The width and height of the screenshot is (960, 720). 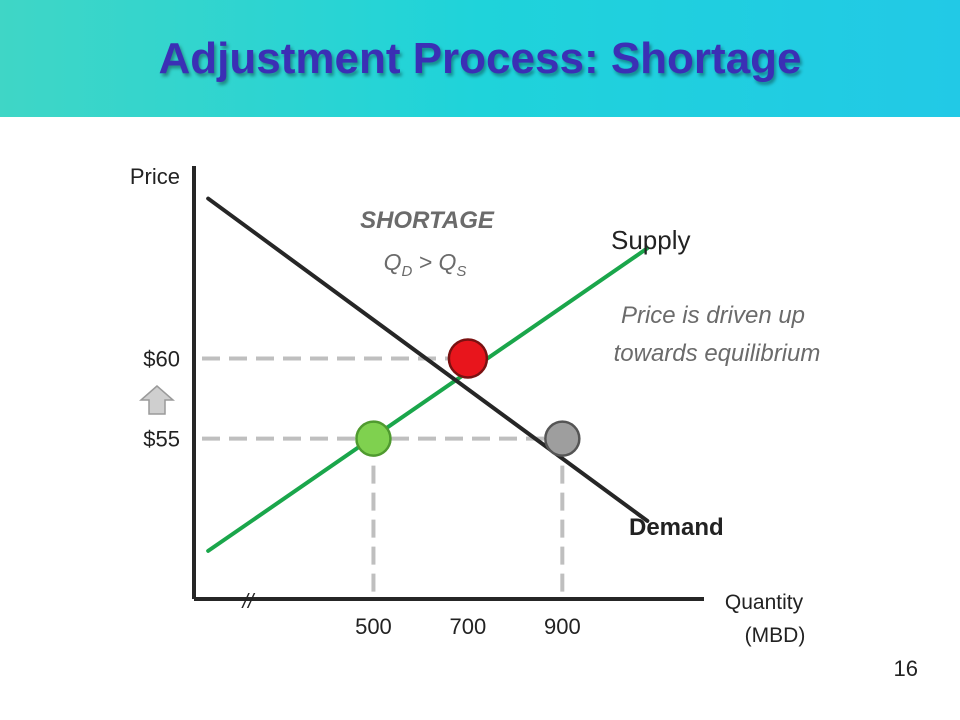 I want to click on x-axis-label: Quantity, so click(x=764, y=602).